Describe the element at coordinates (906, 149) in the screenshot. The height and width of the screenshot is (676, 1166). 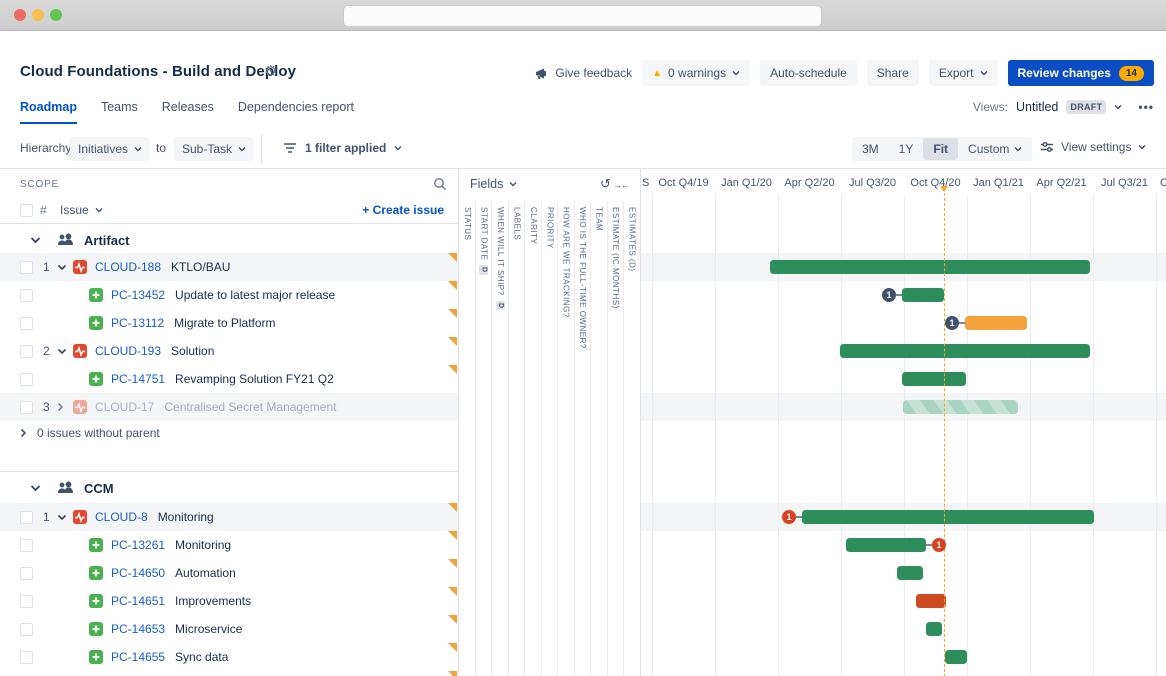
I see `zoom-1y-button: 1Y` at that location.